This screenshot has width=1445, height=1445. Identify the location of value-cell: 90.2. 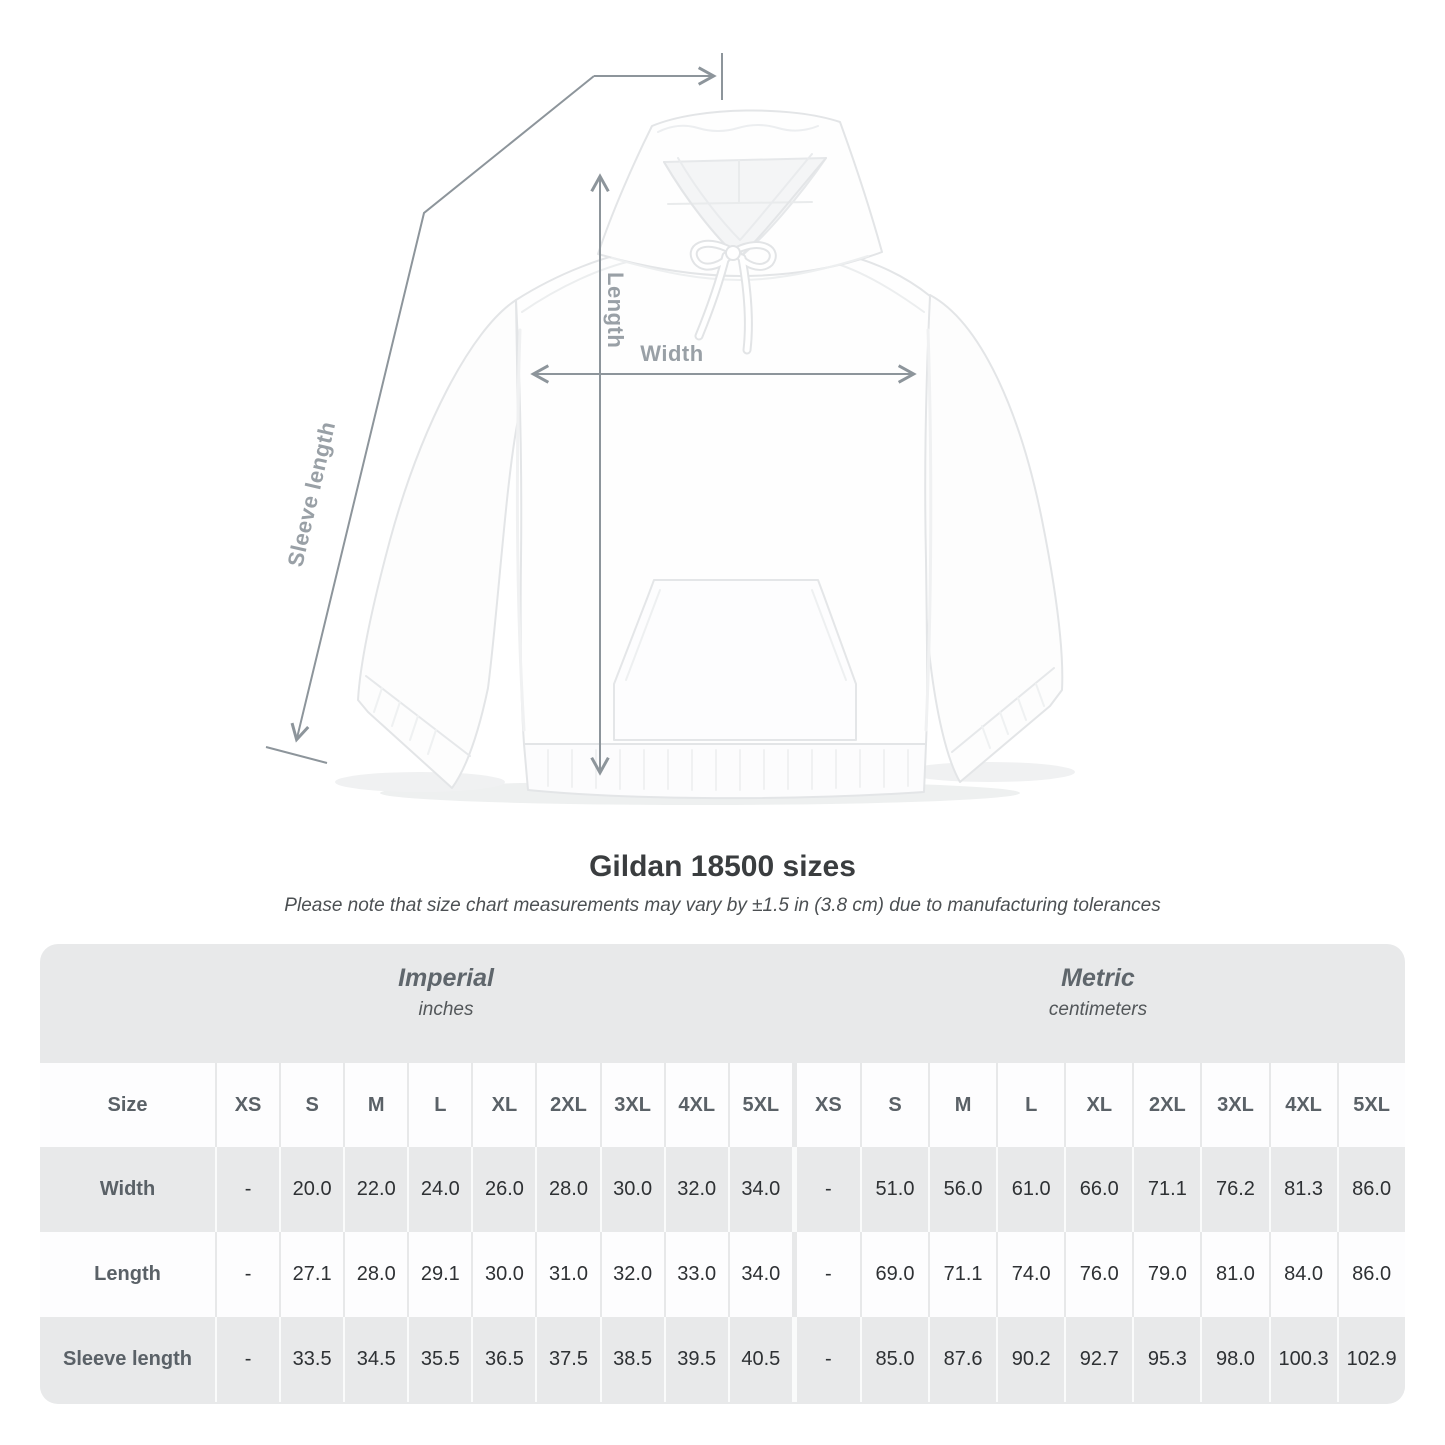
(1030, 1359).